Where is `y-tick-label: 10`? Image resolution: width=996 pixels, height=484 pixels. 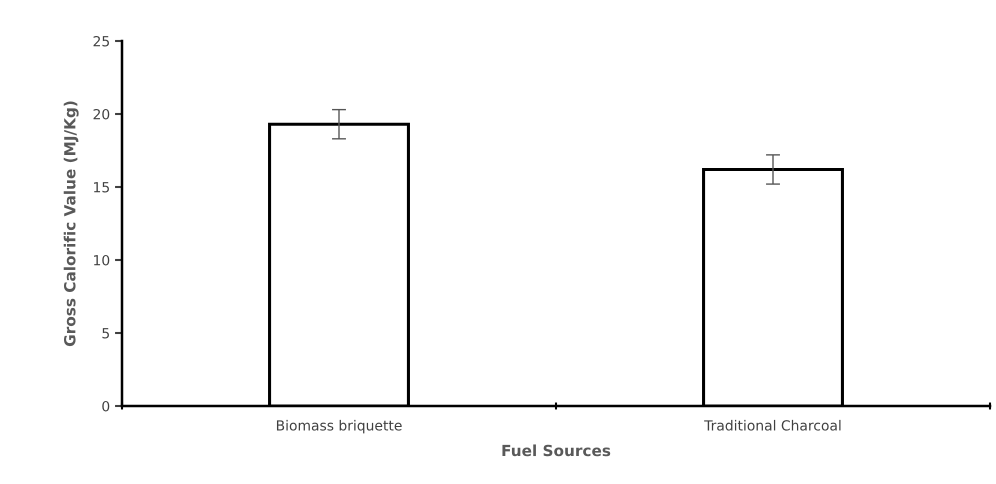 y-tick-label: 10 is located at coordinates (102, 260).